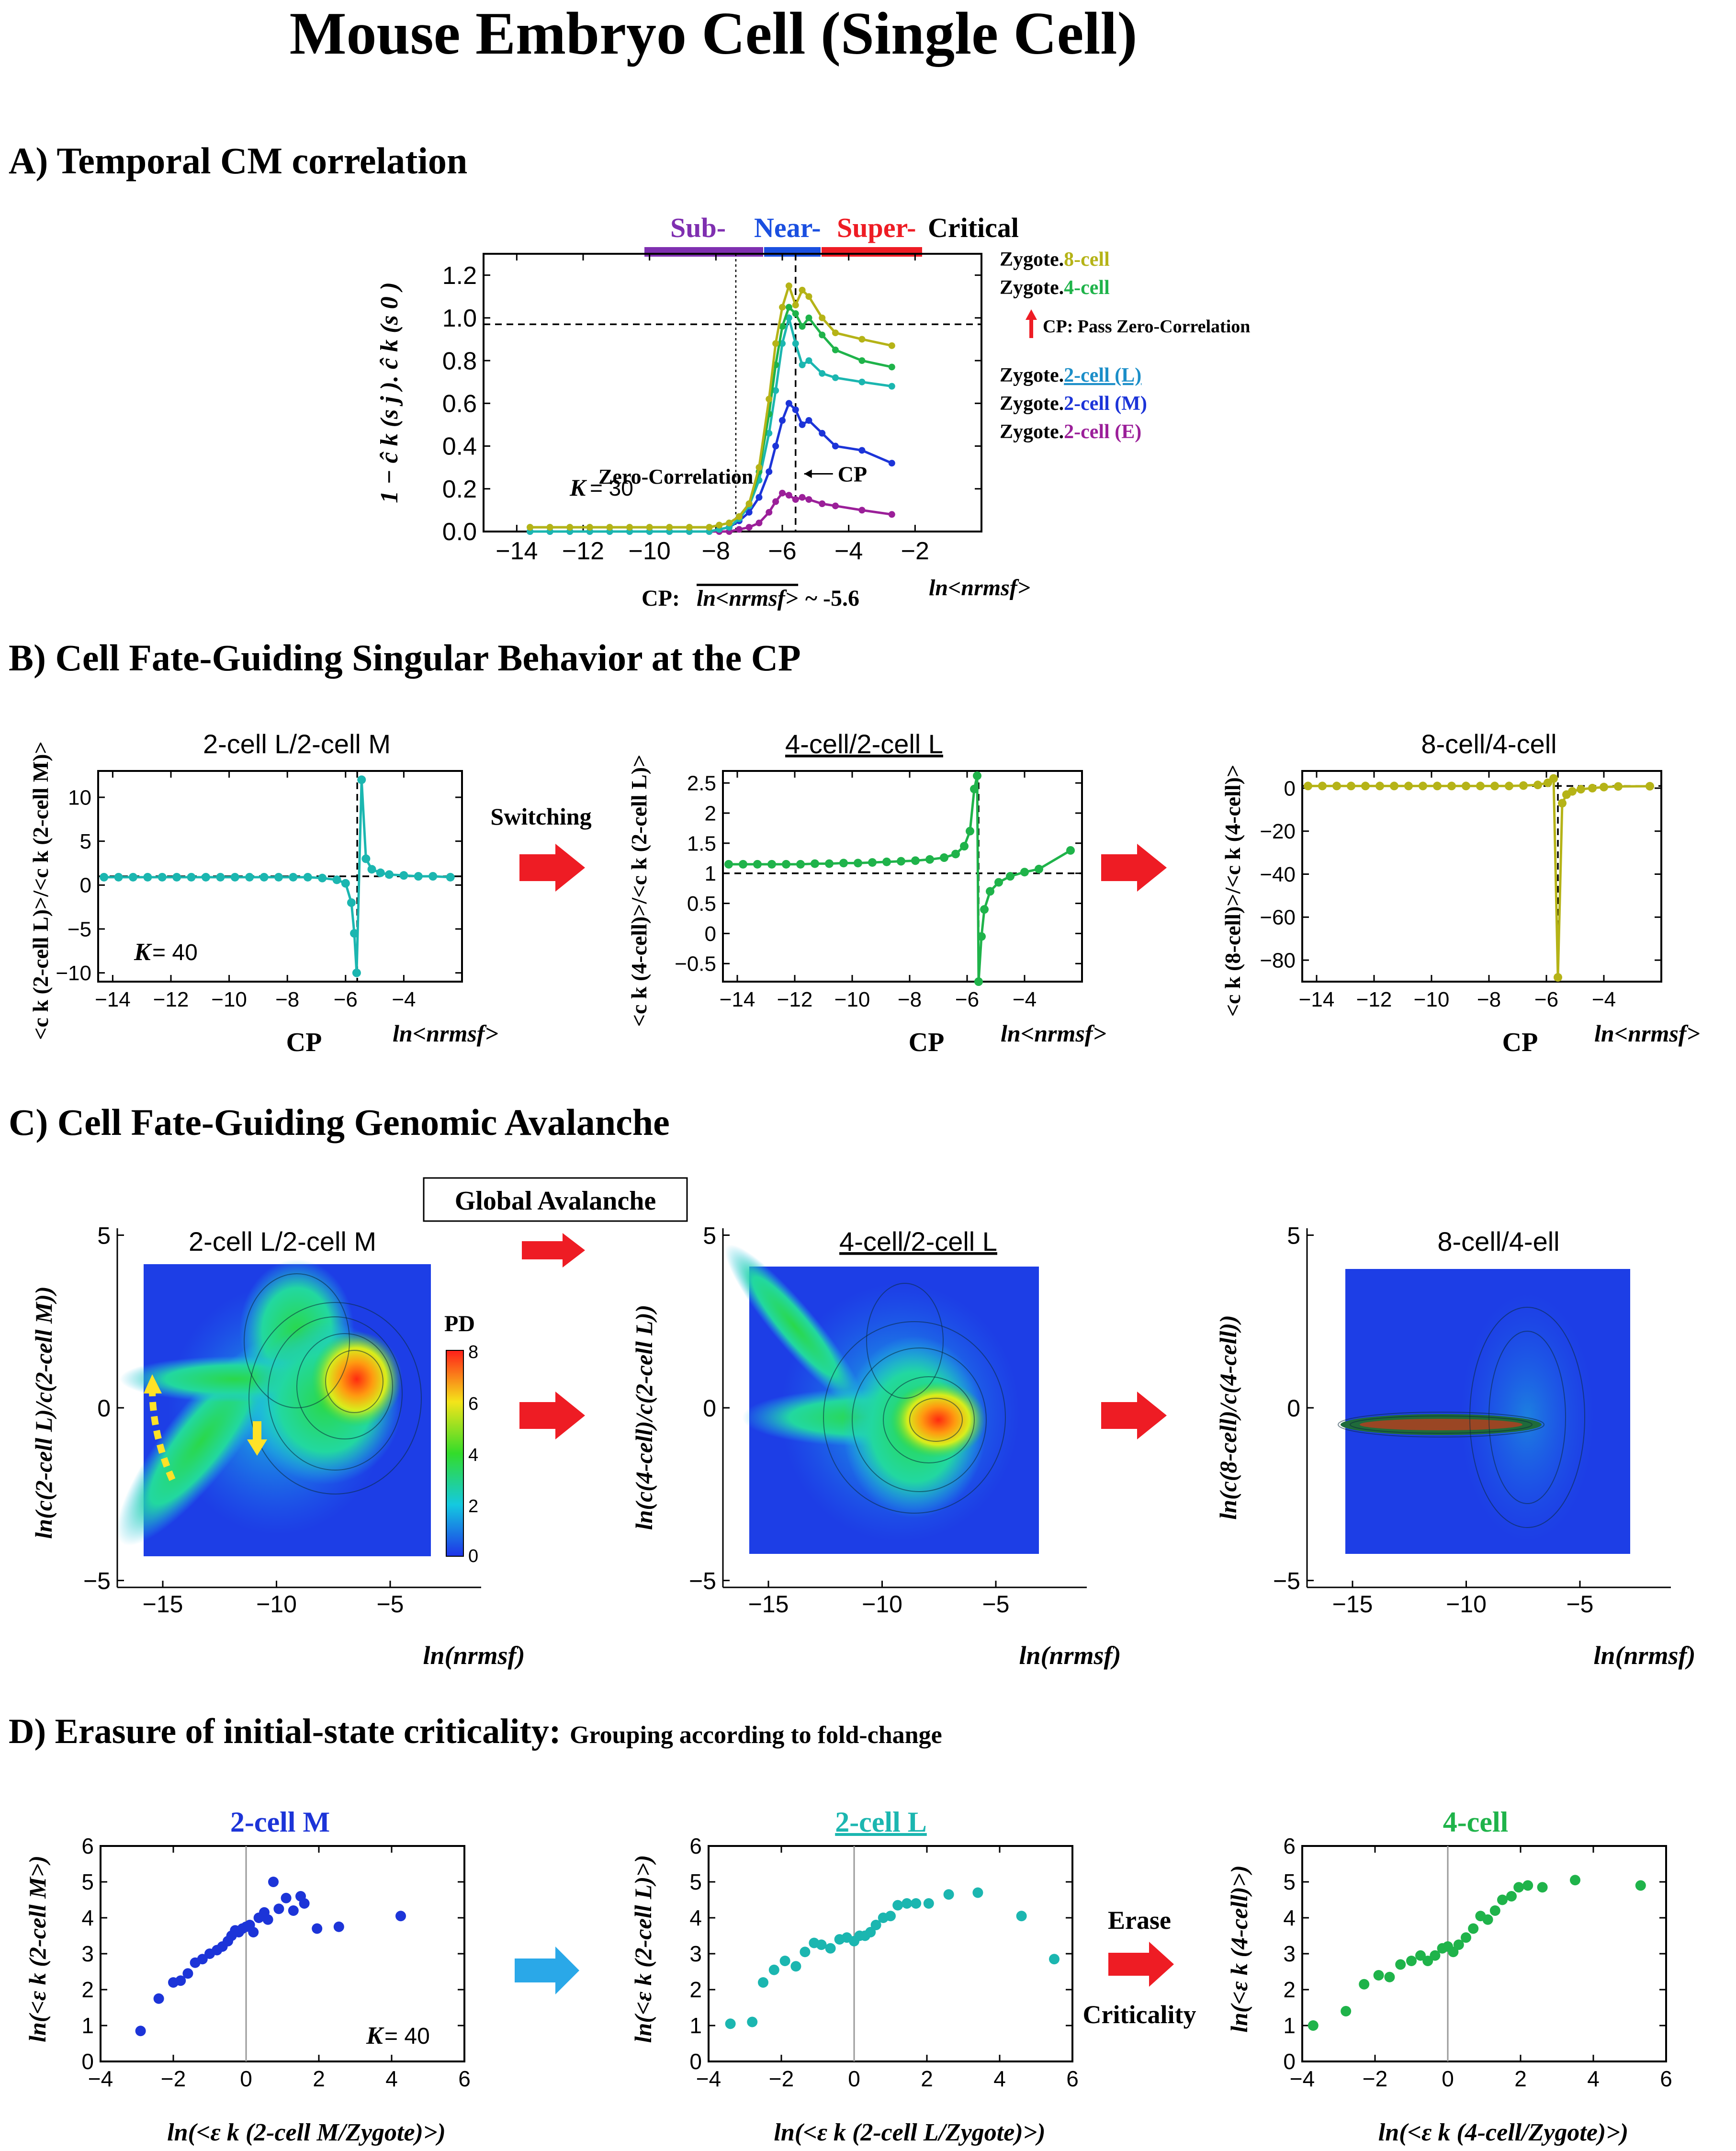  I want to click on d2-ylabel: ln(<ε k (2-cell L)>), so click(643, 1949).